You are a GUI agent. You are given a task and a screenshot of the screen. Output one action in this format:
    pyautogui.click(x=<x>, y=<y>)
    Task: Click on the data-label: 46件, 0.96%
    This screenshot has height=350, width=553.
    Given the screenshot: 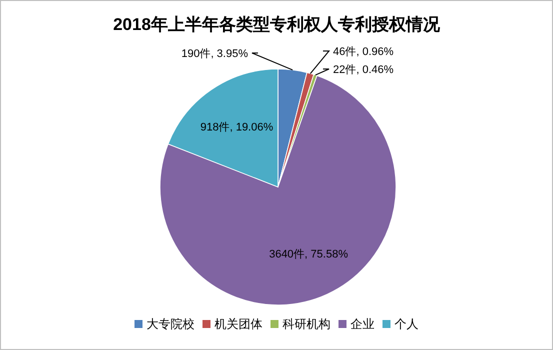 What is the action you would take?
    pyautogui.click(x=363, y=52)
    